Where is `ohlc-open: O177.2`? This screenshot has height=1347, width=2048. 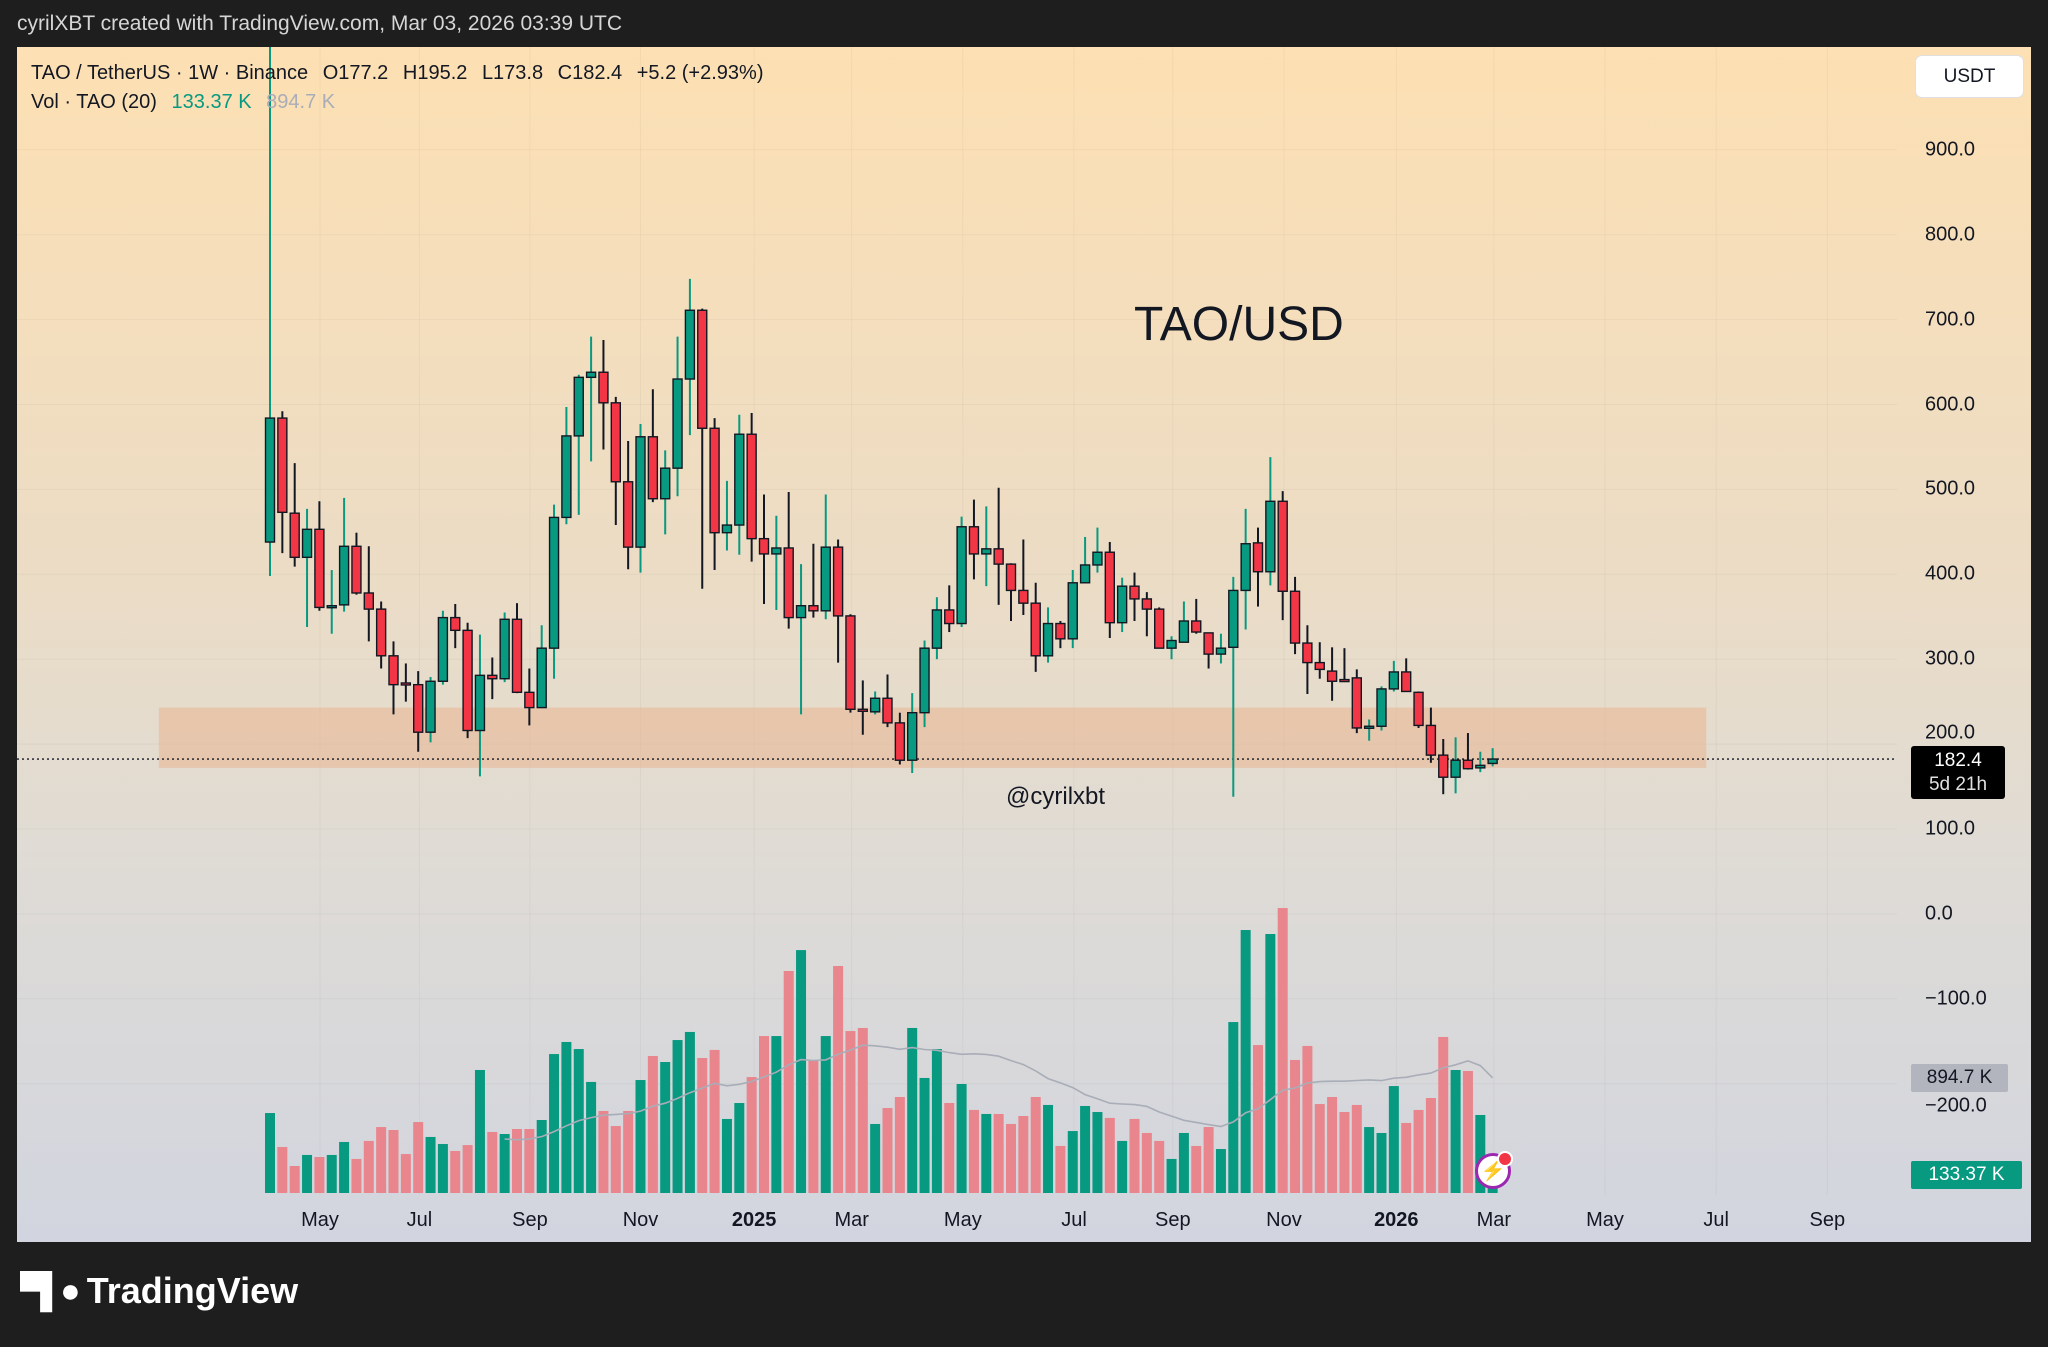
ohlc-open: O177.2 is located at coordinates (355, 73).